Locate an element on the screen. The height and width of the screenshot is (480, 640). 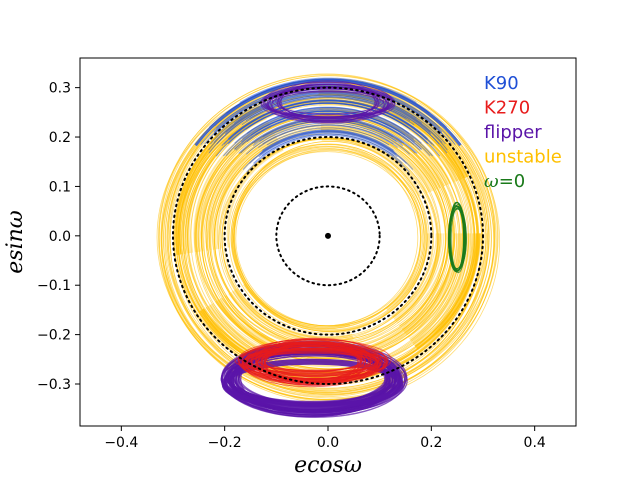
x-tick-label: −0.2 is located at coordinates (225, 443).